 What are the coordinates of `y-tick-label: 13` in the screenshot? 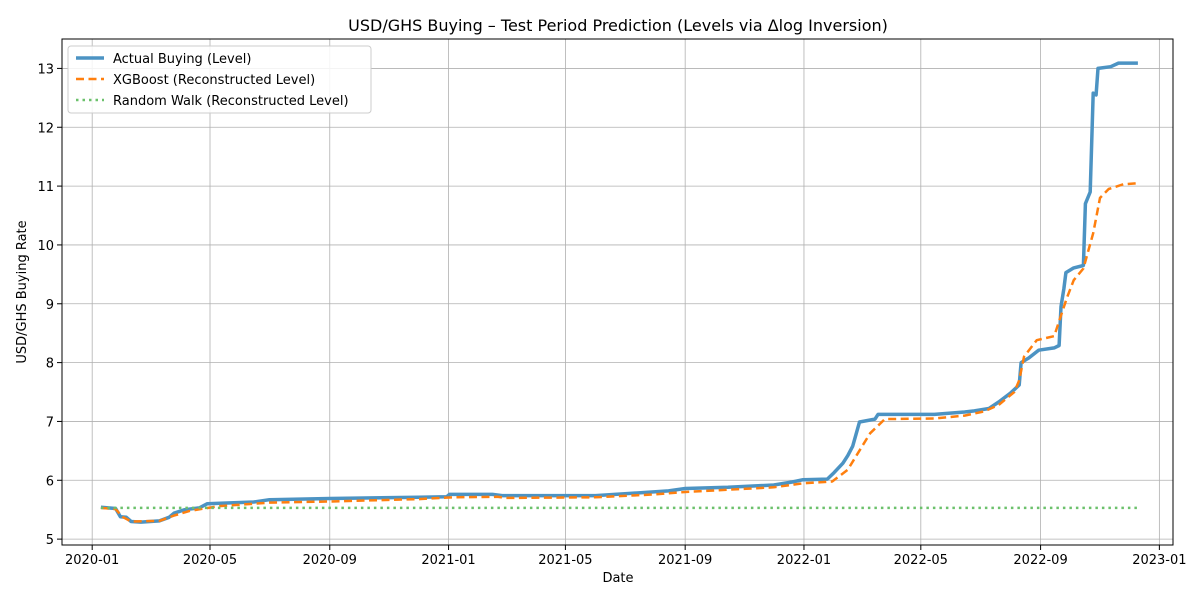 It's located at (45, 69).